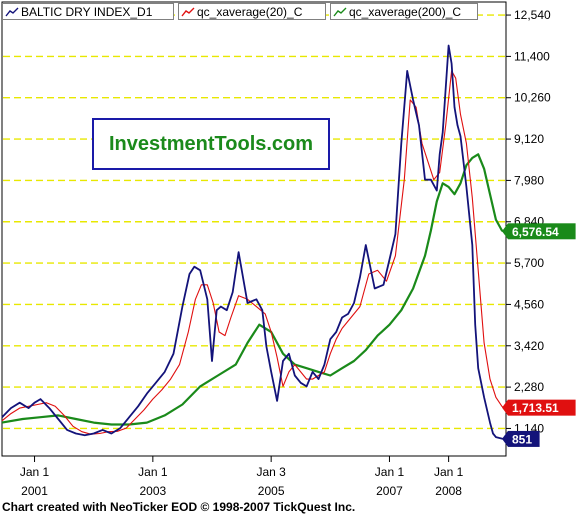  I want to click on value-badge-label: 1,713.51, so click(535, 408).